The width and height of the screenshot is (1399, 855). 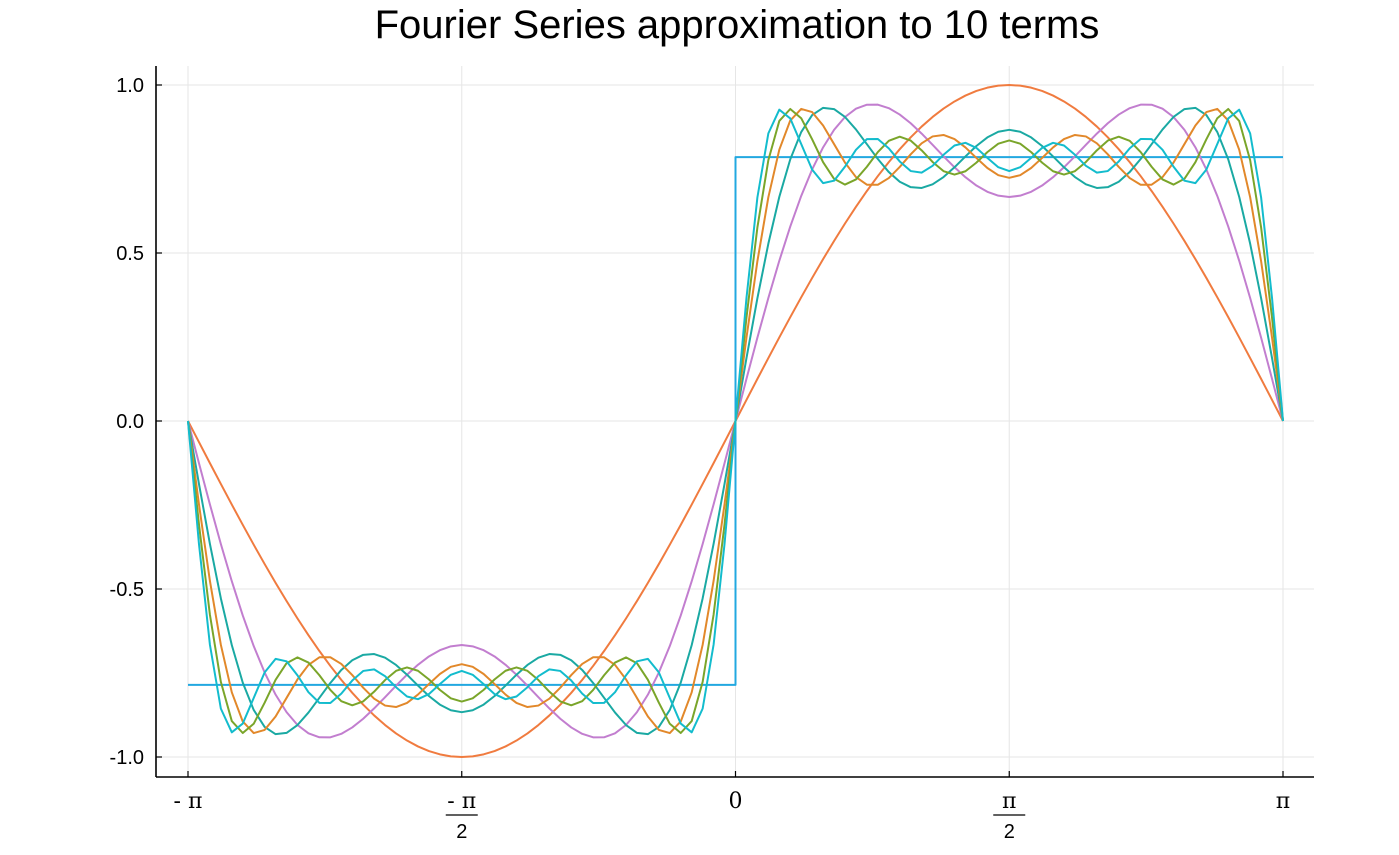 What do you see at coordinates (1283, 801) in the screenshot?
I see `x-tick-label: π` at bounding box center [1283, 801].